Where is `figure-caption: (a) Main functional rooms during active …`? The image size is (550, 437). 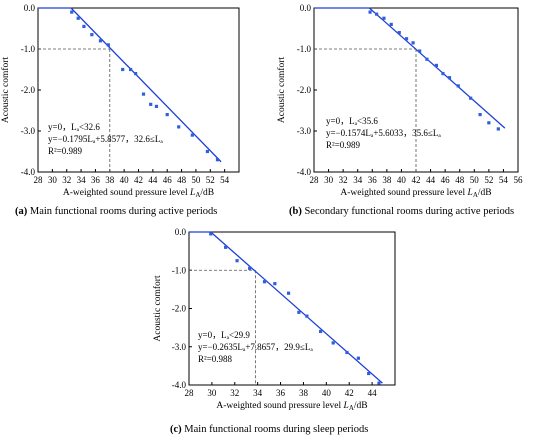
figure-caption: (a) Main functional rooms during active … is located at coordinates (116, 211).